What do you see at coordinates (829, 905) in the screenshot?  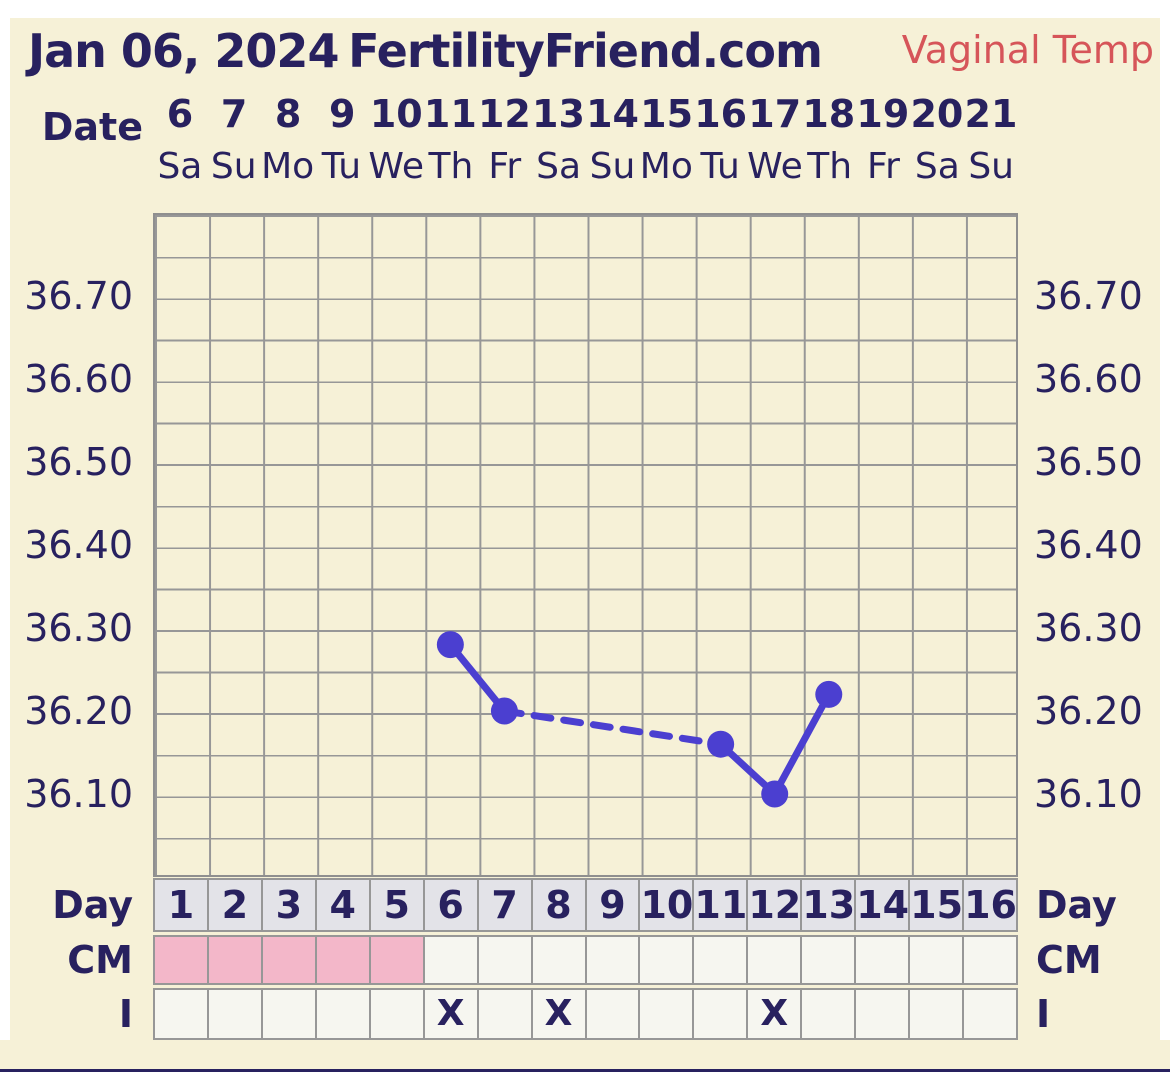 I see `cycle-day-cell: 13` at bounding box center [829, 905].